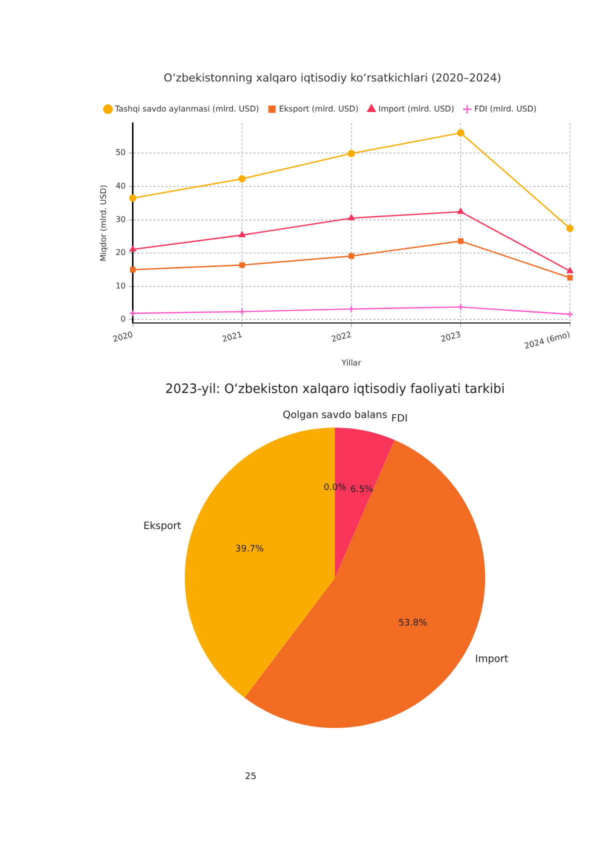  Describe the element at coordinates (250, 777) in the screenshot. I see `text: 25` at that location.